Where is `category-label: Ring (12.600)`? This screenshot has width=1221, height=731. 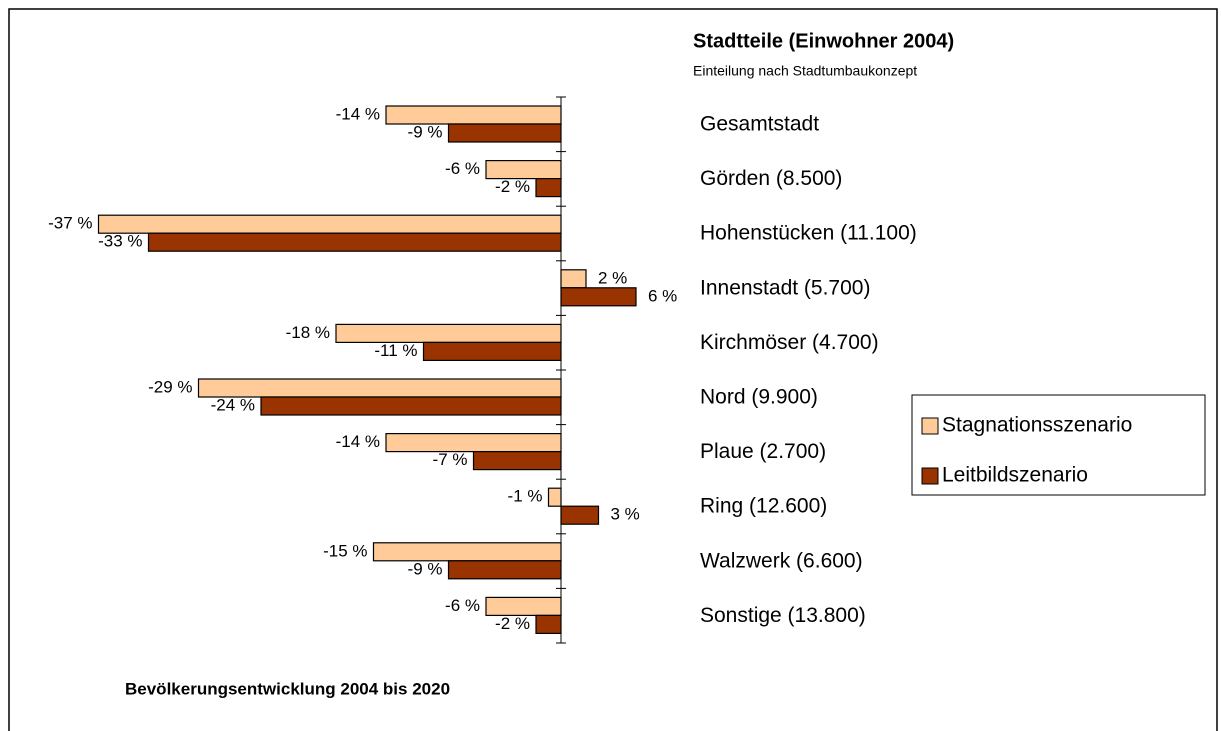
category-label: Ring (12.600) is located at coordinates (763, 506).